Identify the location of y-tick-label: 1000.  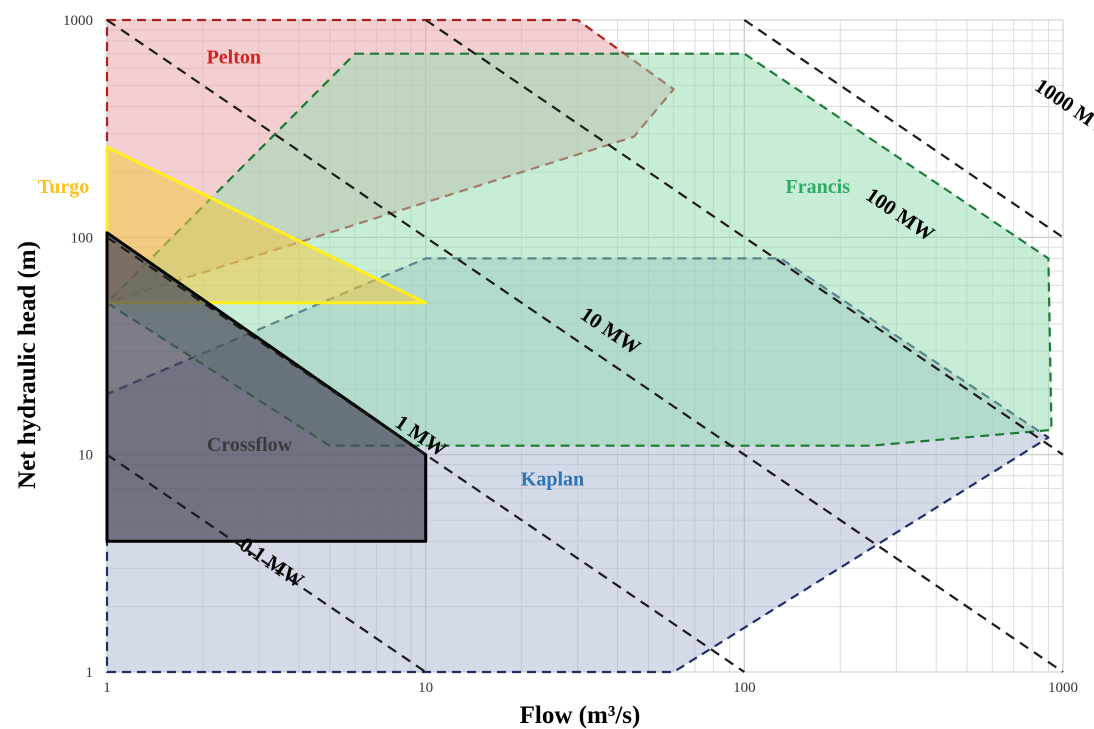
(78, 21).